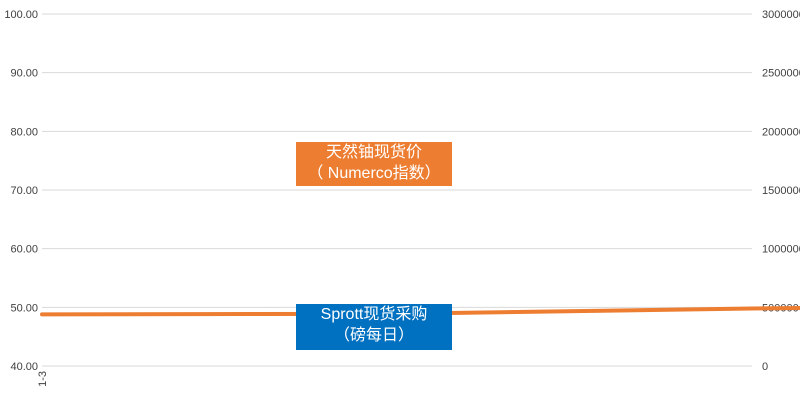 The width and height of the screenshot is (800, 402). Describe the element at coordinates (24, 367) in the screenshot. I see `left-tick-label: 40.00` at that location.